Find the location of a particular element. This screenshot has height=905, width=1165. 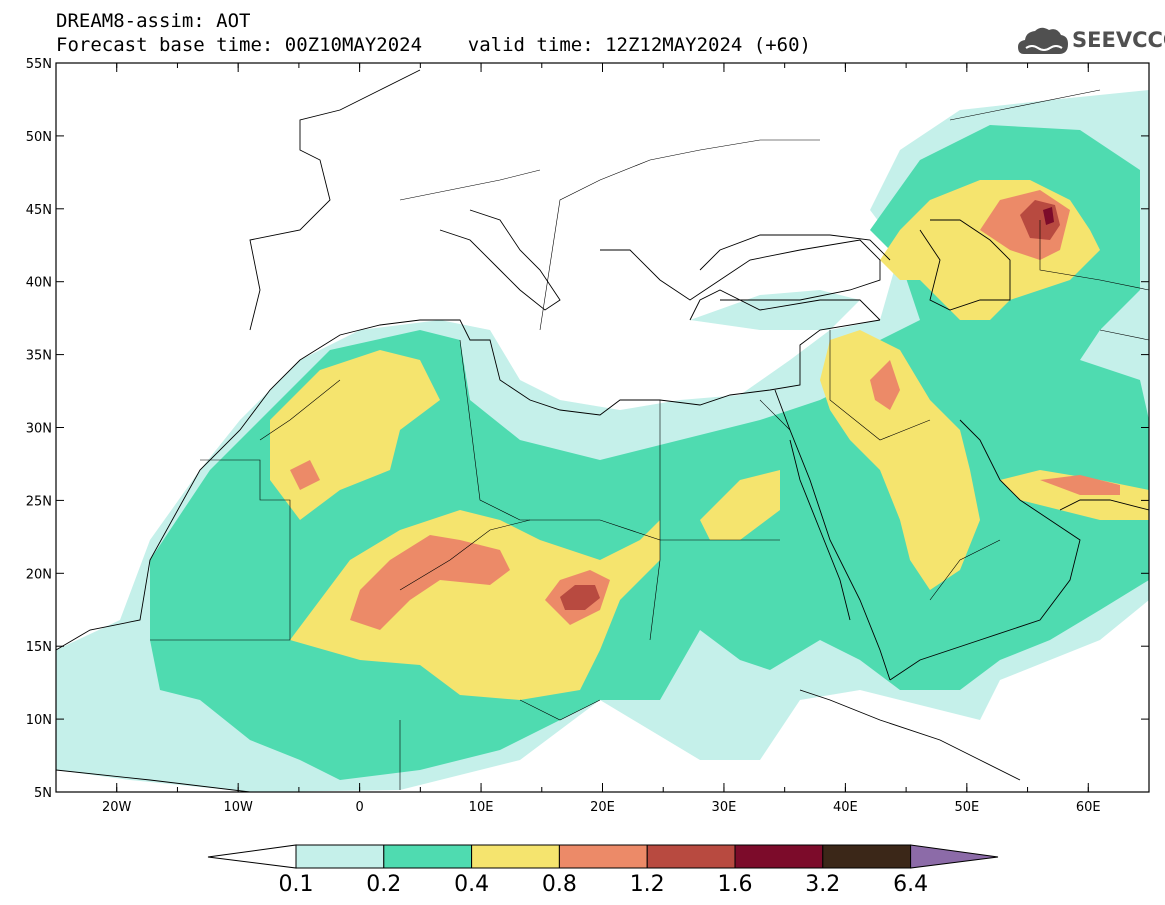

lon-tick-label: 40E is located at coordinates (845, 807).